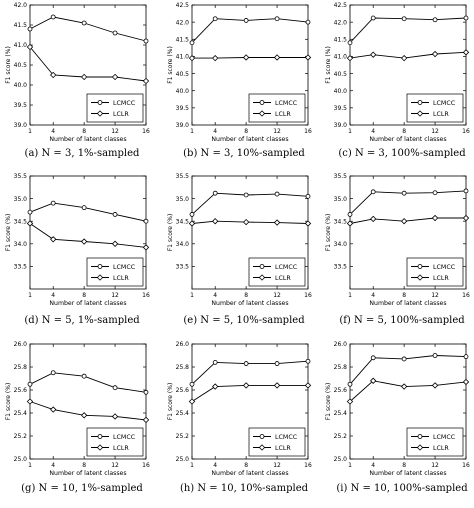 Image resolution: width=474 pixels, height=508 pixels. Describe the element at coordinates (244, 488) in the screenshot. I see `panel-caption: (h) N = 10, 10%-sampled` at that location.